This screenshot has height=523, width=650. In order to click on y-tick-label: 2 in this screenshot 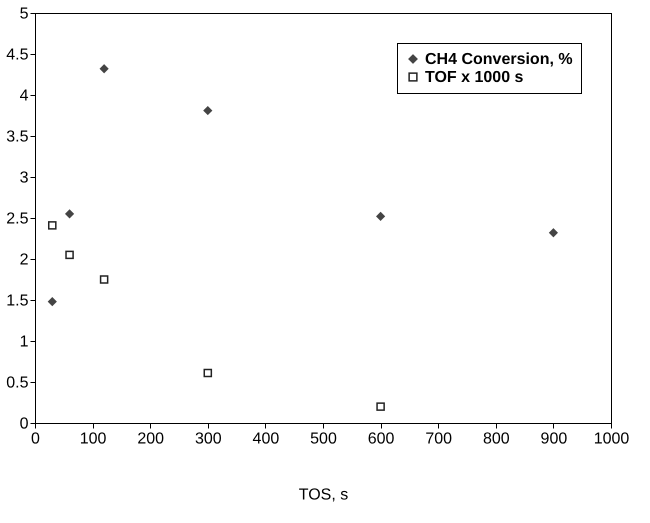, I will do `click(24, 260)`.